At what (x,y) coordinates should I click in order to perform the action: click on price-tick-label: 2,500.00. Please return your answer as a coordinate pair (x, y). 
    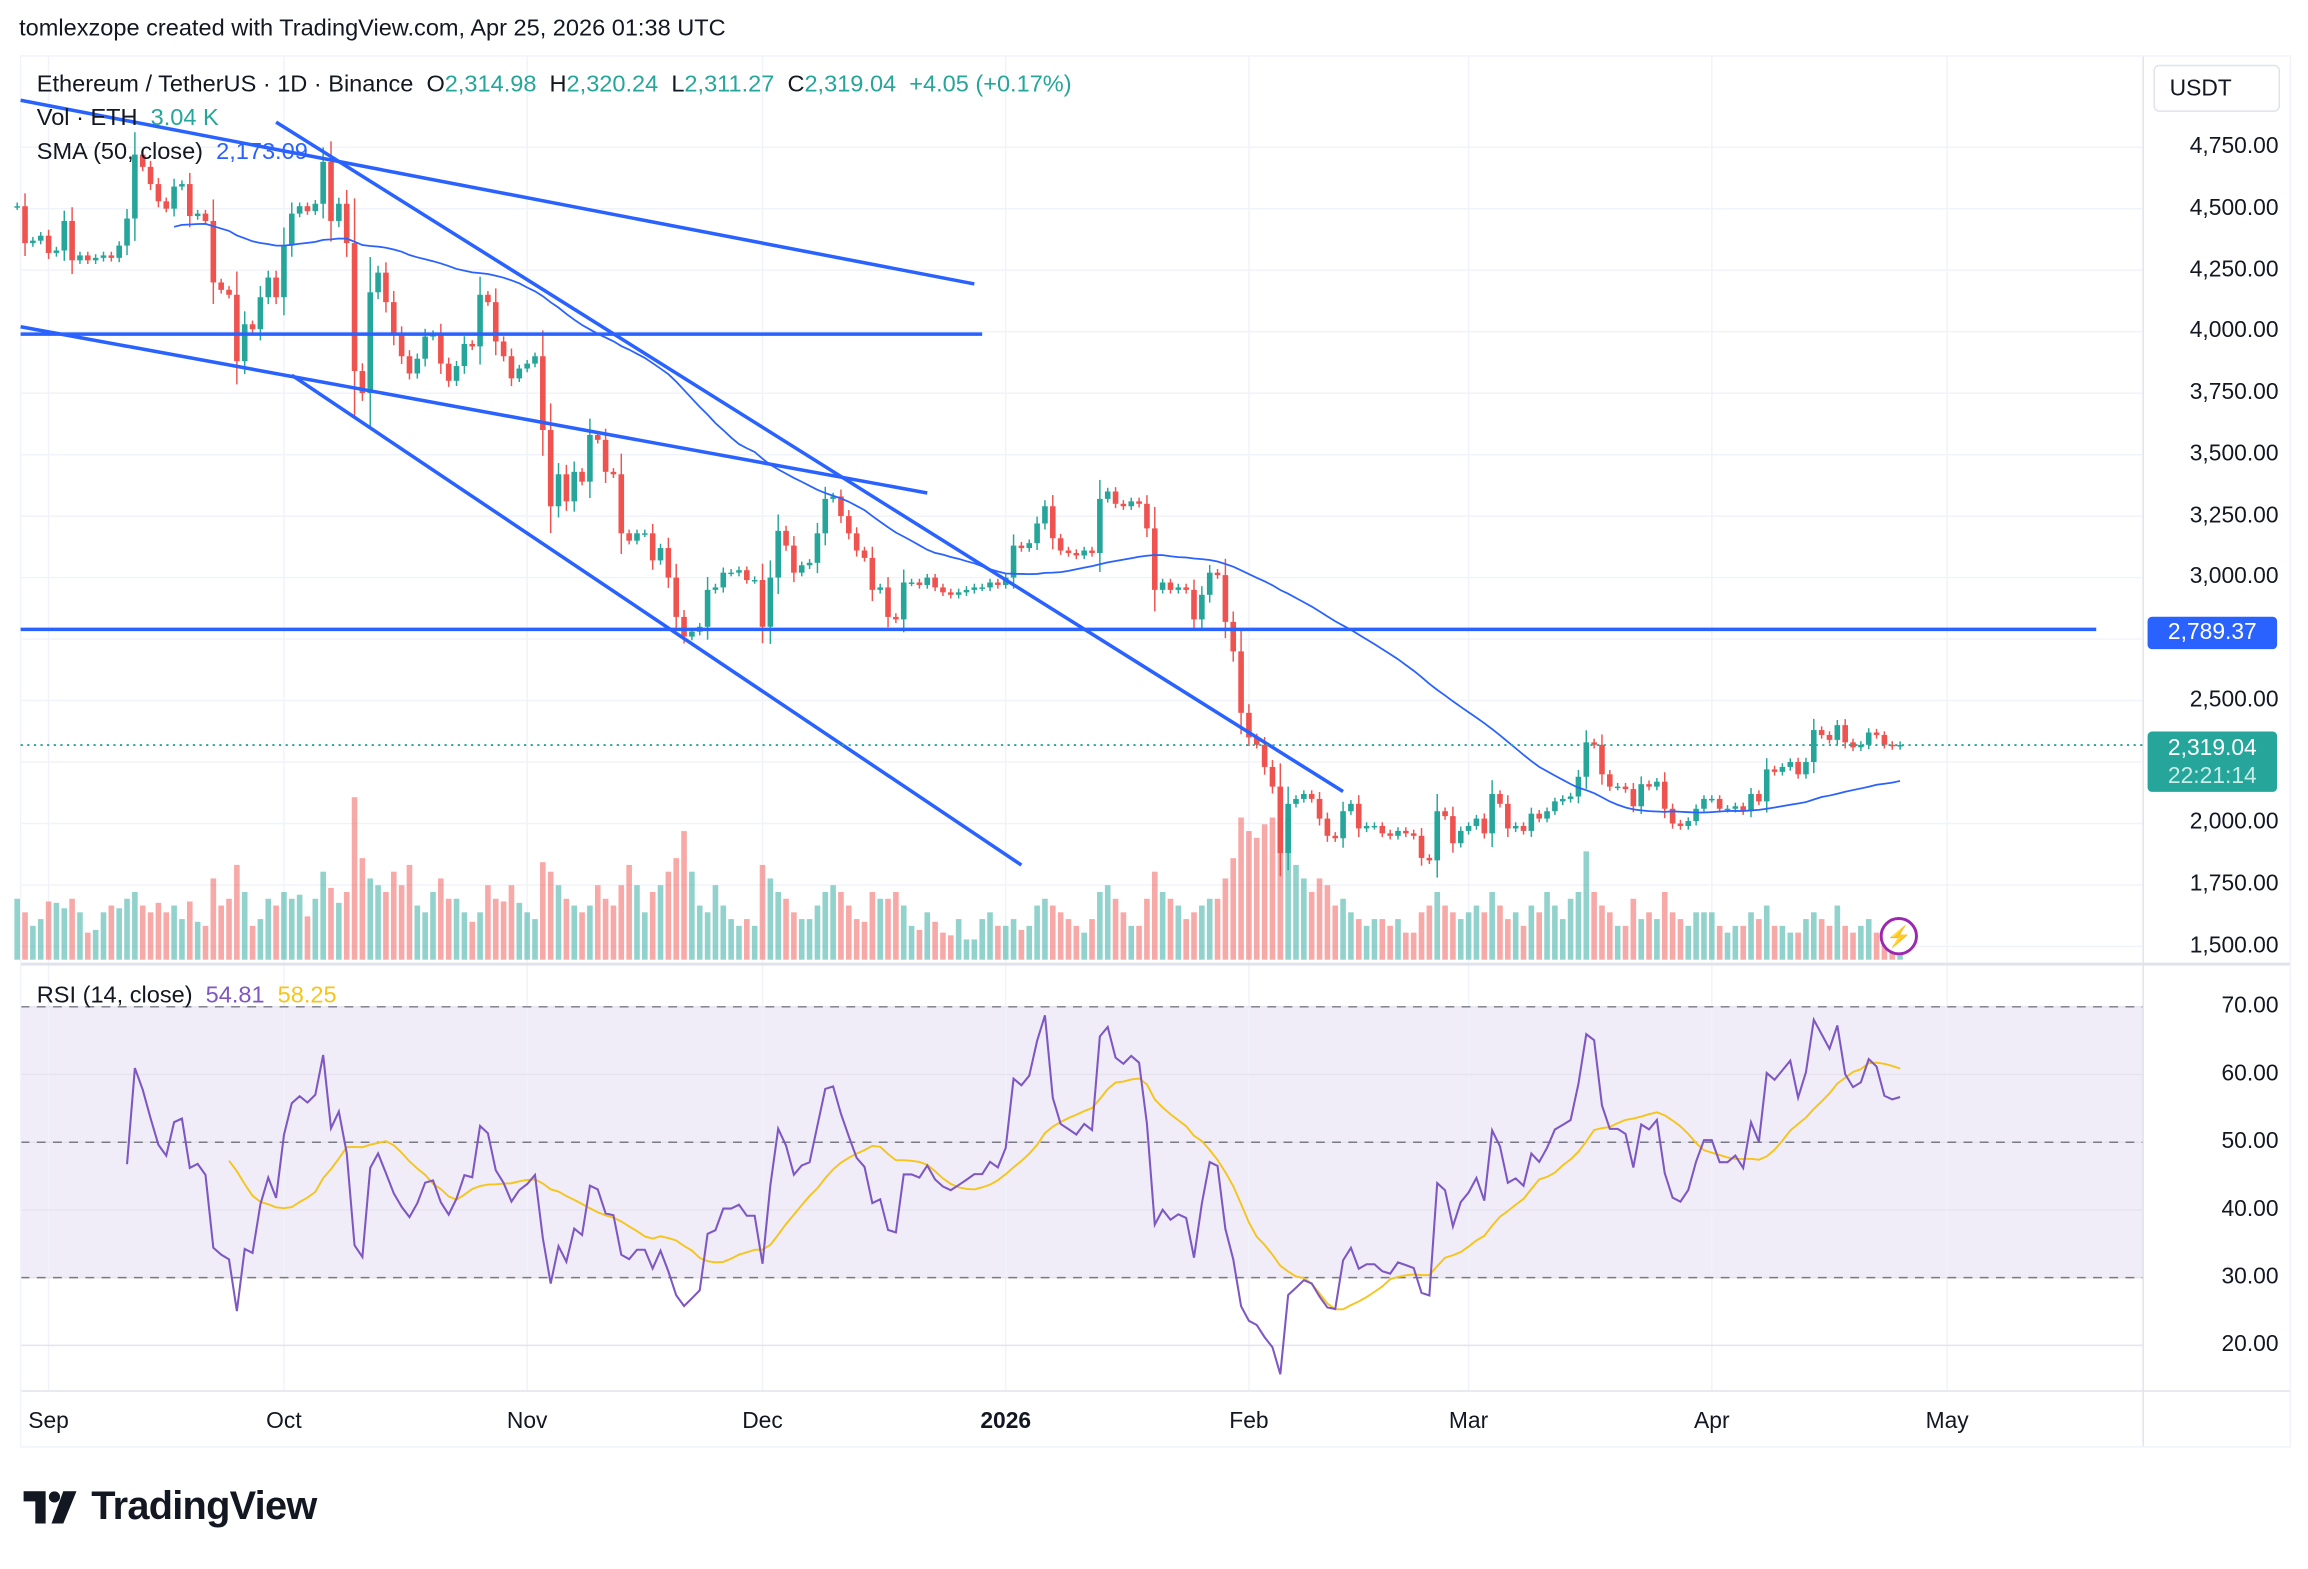
    Looking at the image, I should click on (2234, 700).